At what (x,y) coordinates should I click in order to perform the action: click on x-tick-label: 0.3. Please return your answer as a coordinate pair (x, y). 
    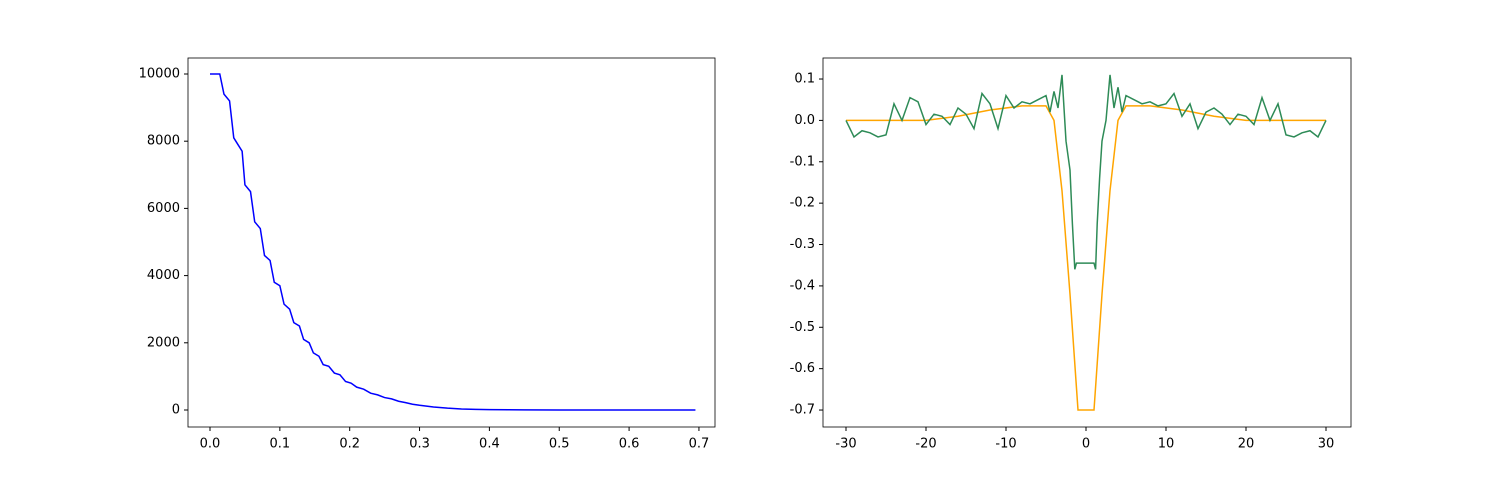
    Looking at the image, I should click on (419, 444).